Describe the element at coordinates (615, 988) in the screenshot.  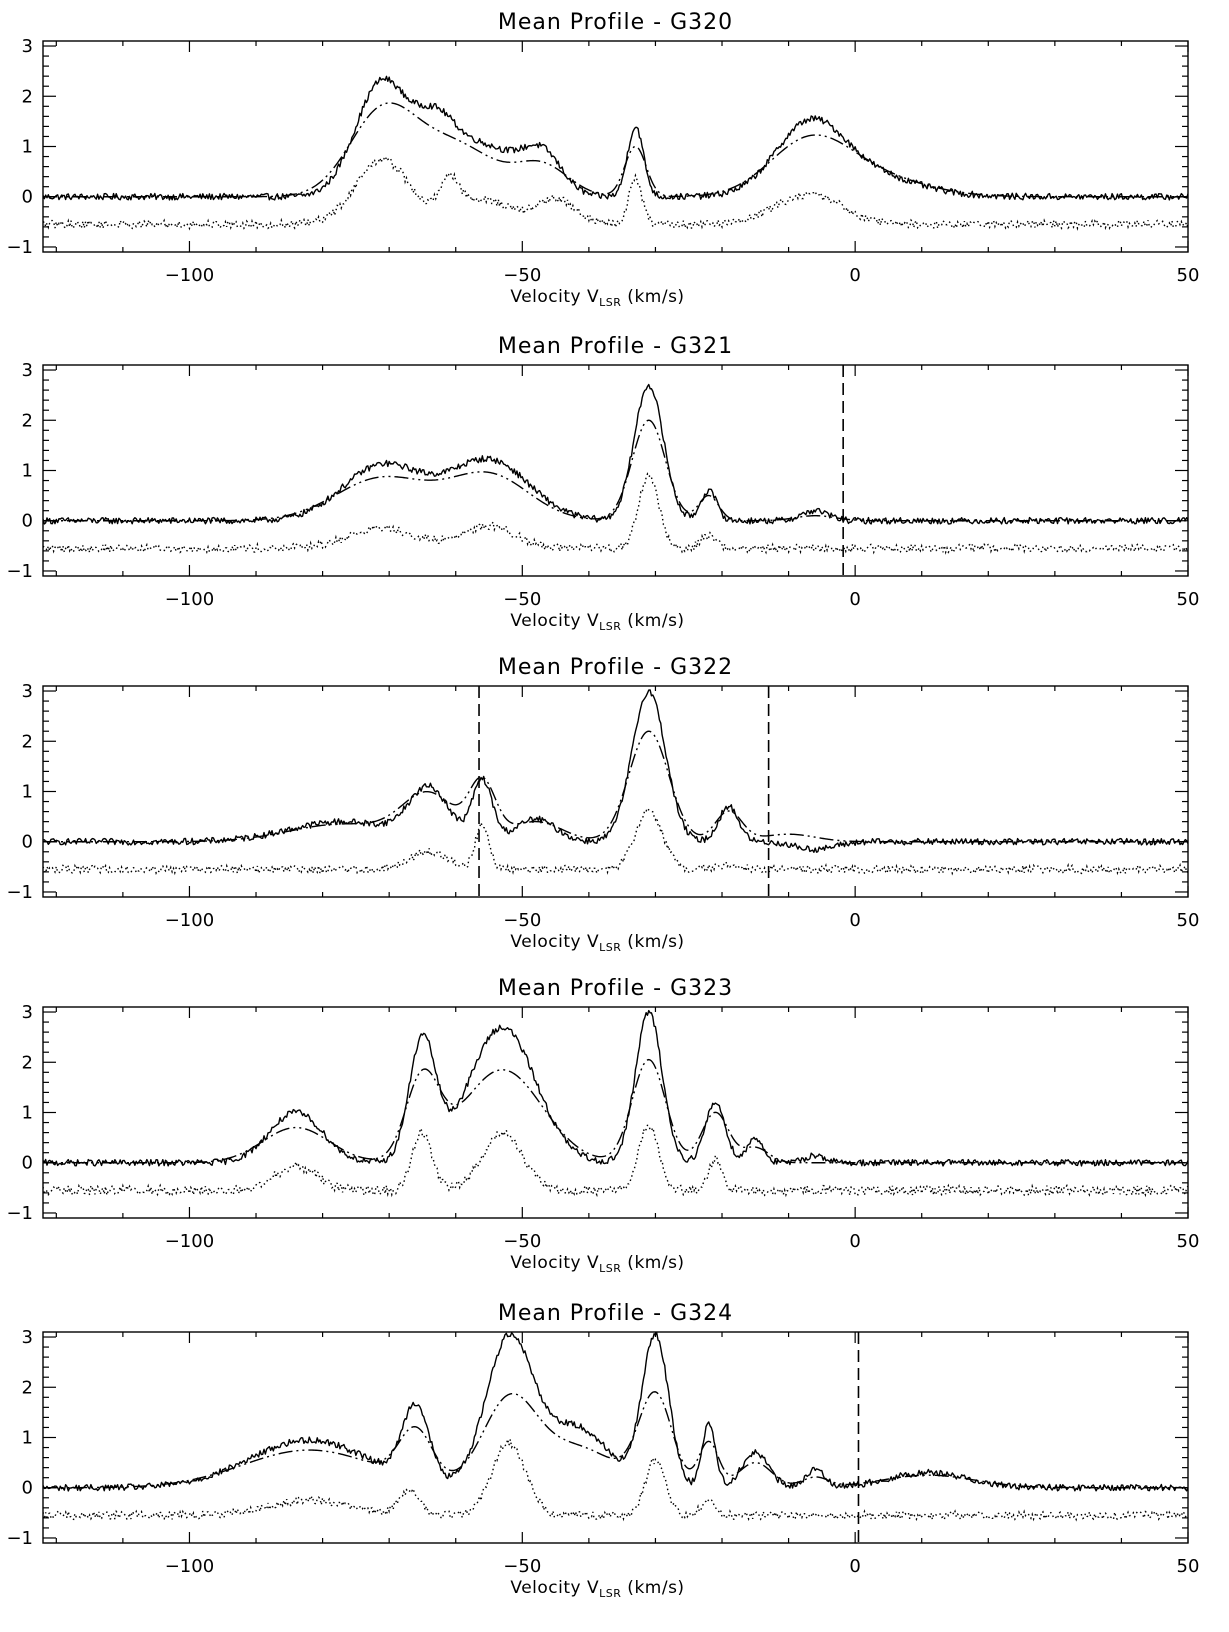
I see `panel-title: Mean Profile - G323` at that location.